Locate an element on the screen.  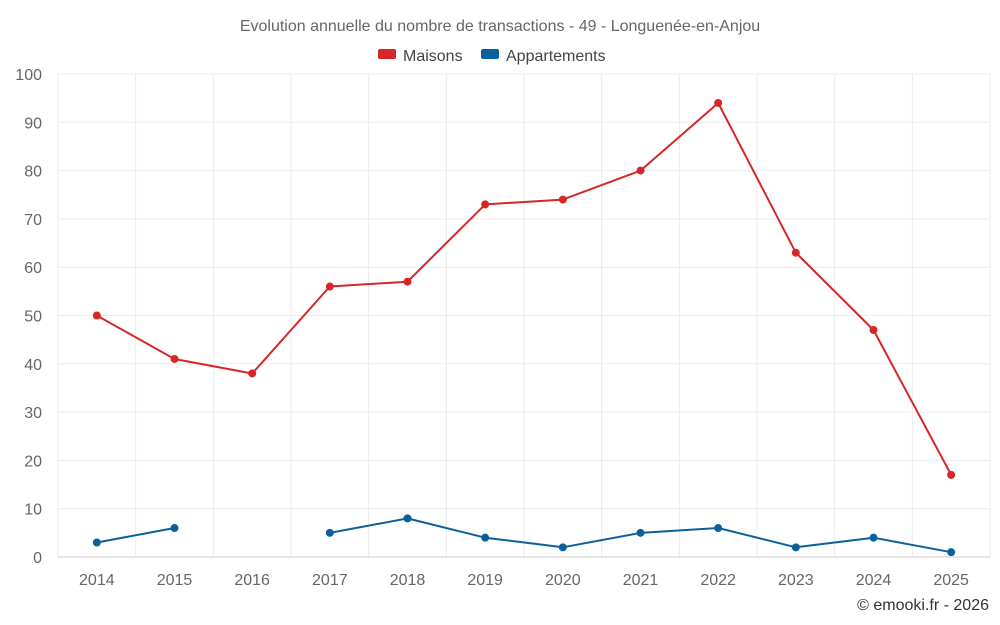
series-appartements is located at coordinates (524, 535).